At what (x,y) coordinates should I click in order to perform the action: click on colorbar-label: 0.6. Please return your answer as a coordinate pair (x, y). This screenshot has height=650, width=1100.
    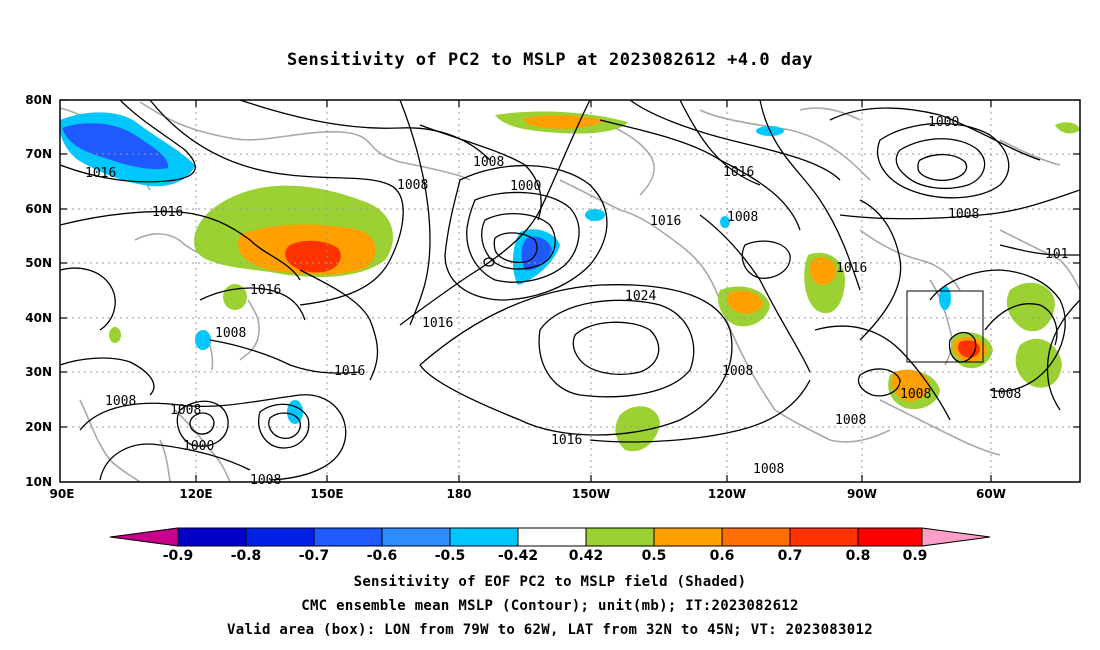
    Looking at the image, I should click on (722, 556).